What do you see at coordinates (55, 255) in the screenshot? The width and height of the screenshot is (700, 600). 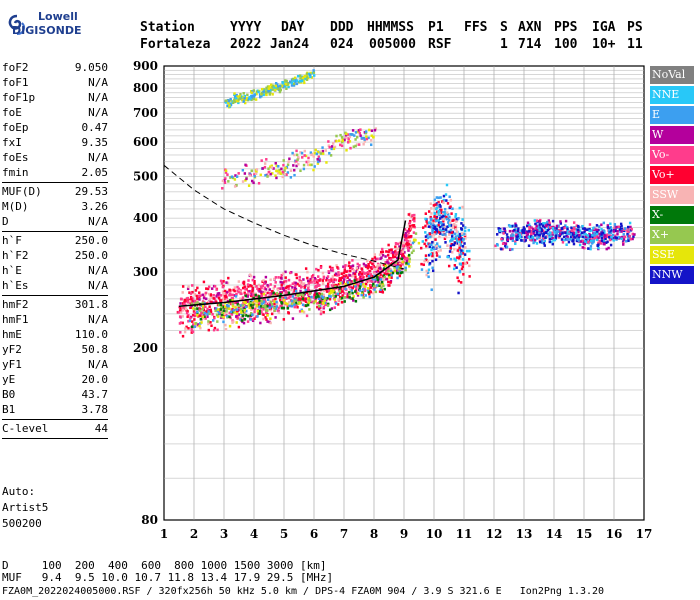 I see `param-row: h`F2 250.0` at bounding box center [55, 255].